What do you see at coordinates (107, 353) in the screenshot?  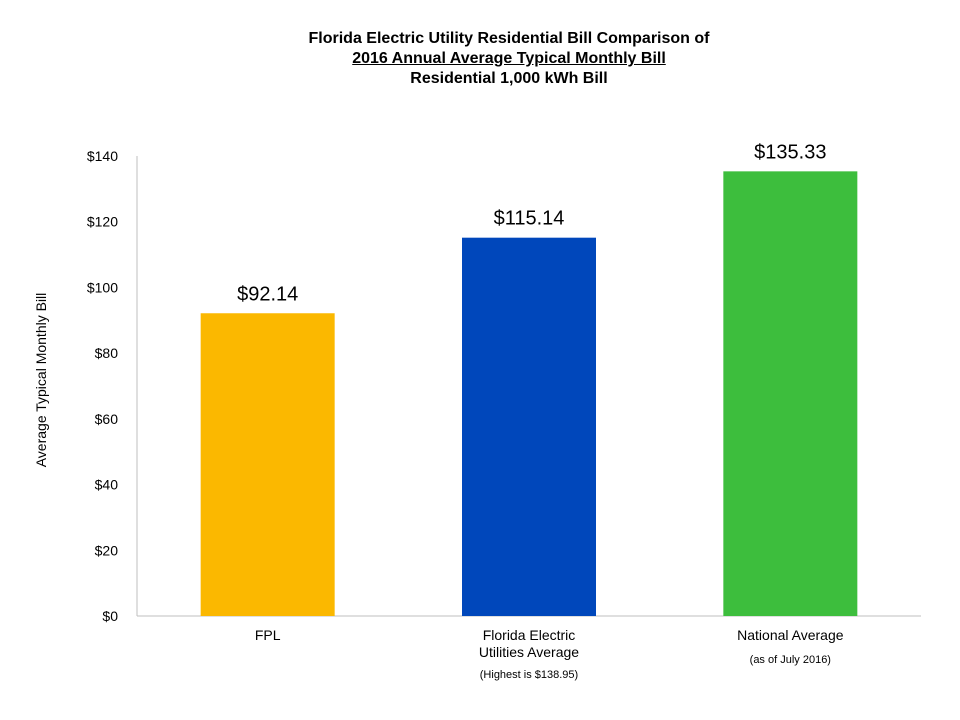 I see `y-tick-label: $80` at bounding box center [107, 353].